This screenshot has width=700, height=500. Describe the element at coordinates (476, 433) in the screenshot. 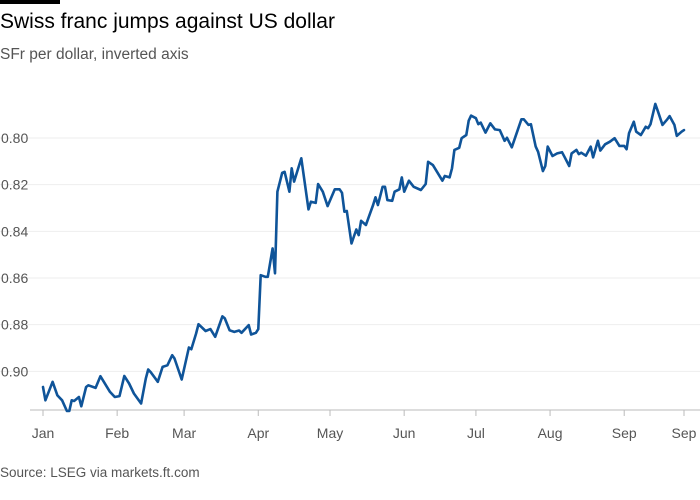

I see `x-tick-label: Jul` at that location.